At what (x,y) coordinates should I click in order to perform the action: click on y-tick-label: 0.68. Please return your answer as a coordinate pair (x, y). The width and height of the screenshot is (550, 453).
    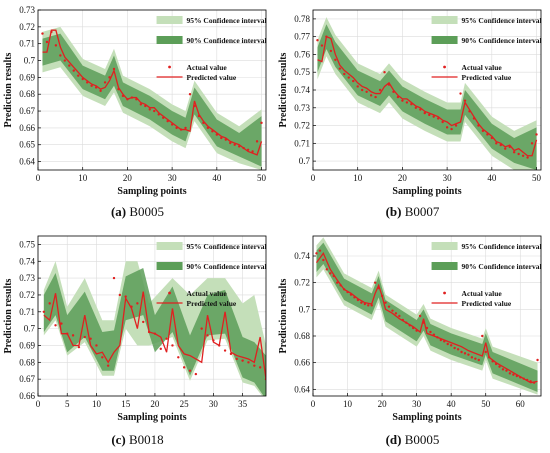
    Looking at the image, I should click on (27, 94).